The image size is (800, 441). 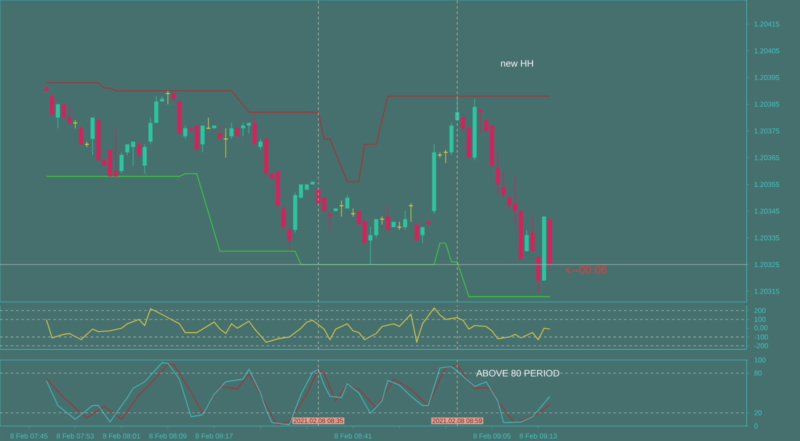 What do you see at coordinates (518, 373) in the screenshot?
I see `annotation: ABOVE 80 PERIOD` at bounding box center [518, 373].